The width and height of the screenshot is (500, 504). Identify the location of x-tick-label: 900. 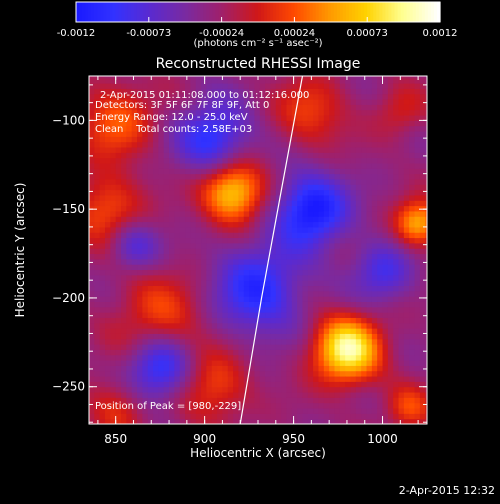
(204, 439).